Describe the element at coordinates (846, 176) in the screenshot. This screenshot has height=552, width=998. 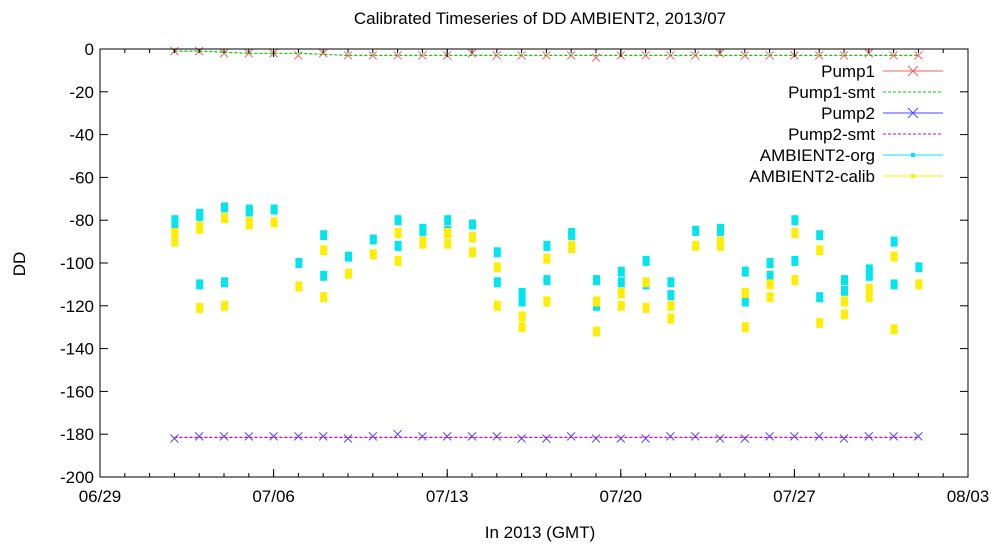
I see `legend-entry-ambient2-calib: AMBIENT2-calib` at that location.